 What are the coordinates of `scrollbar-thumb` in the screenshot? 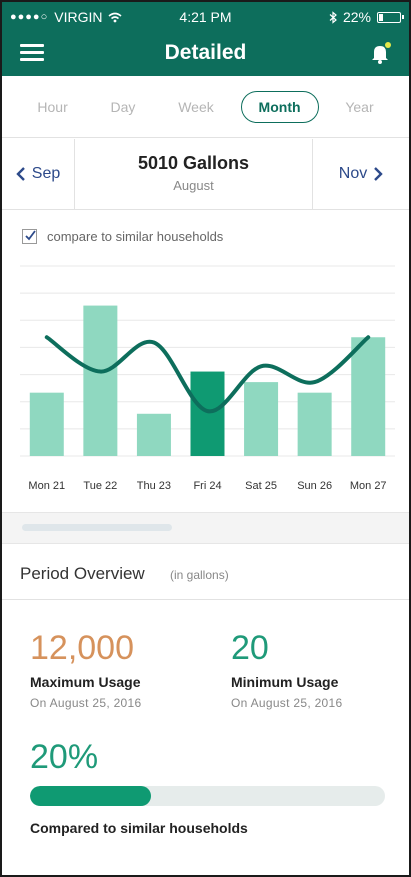 It's located at (97, 527).